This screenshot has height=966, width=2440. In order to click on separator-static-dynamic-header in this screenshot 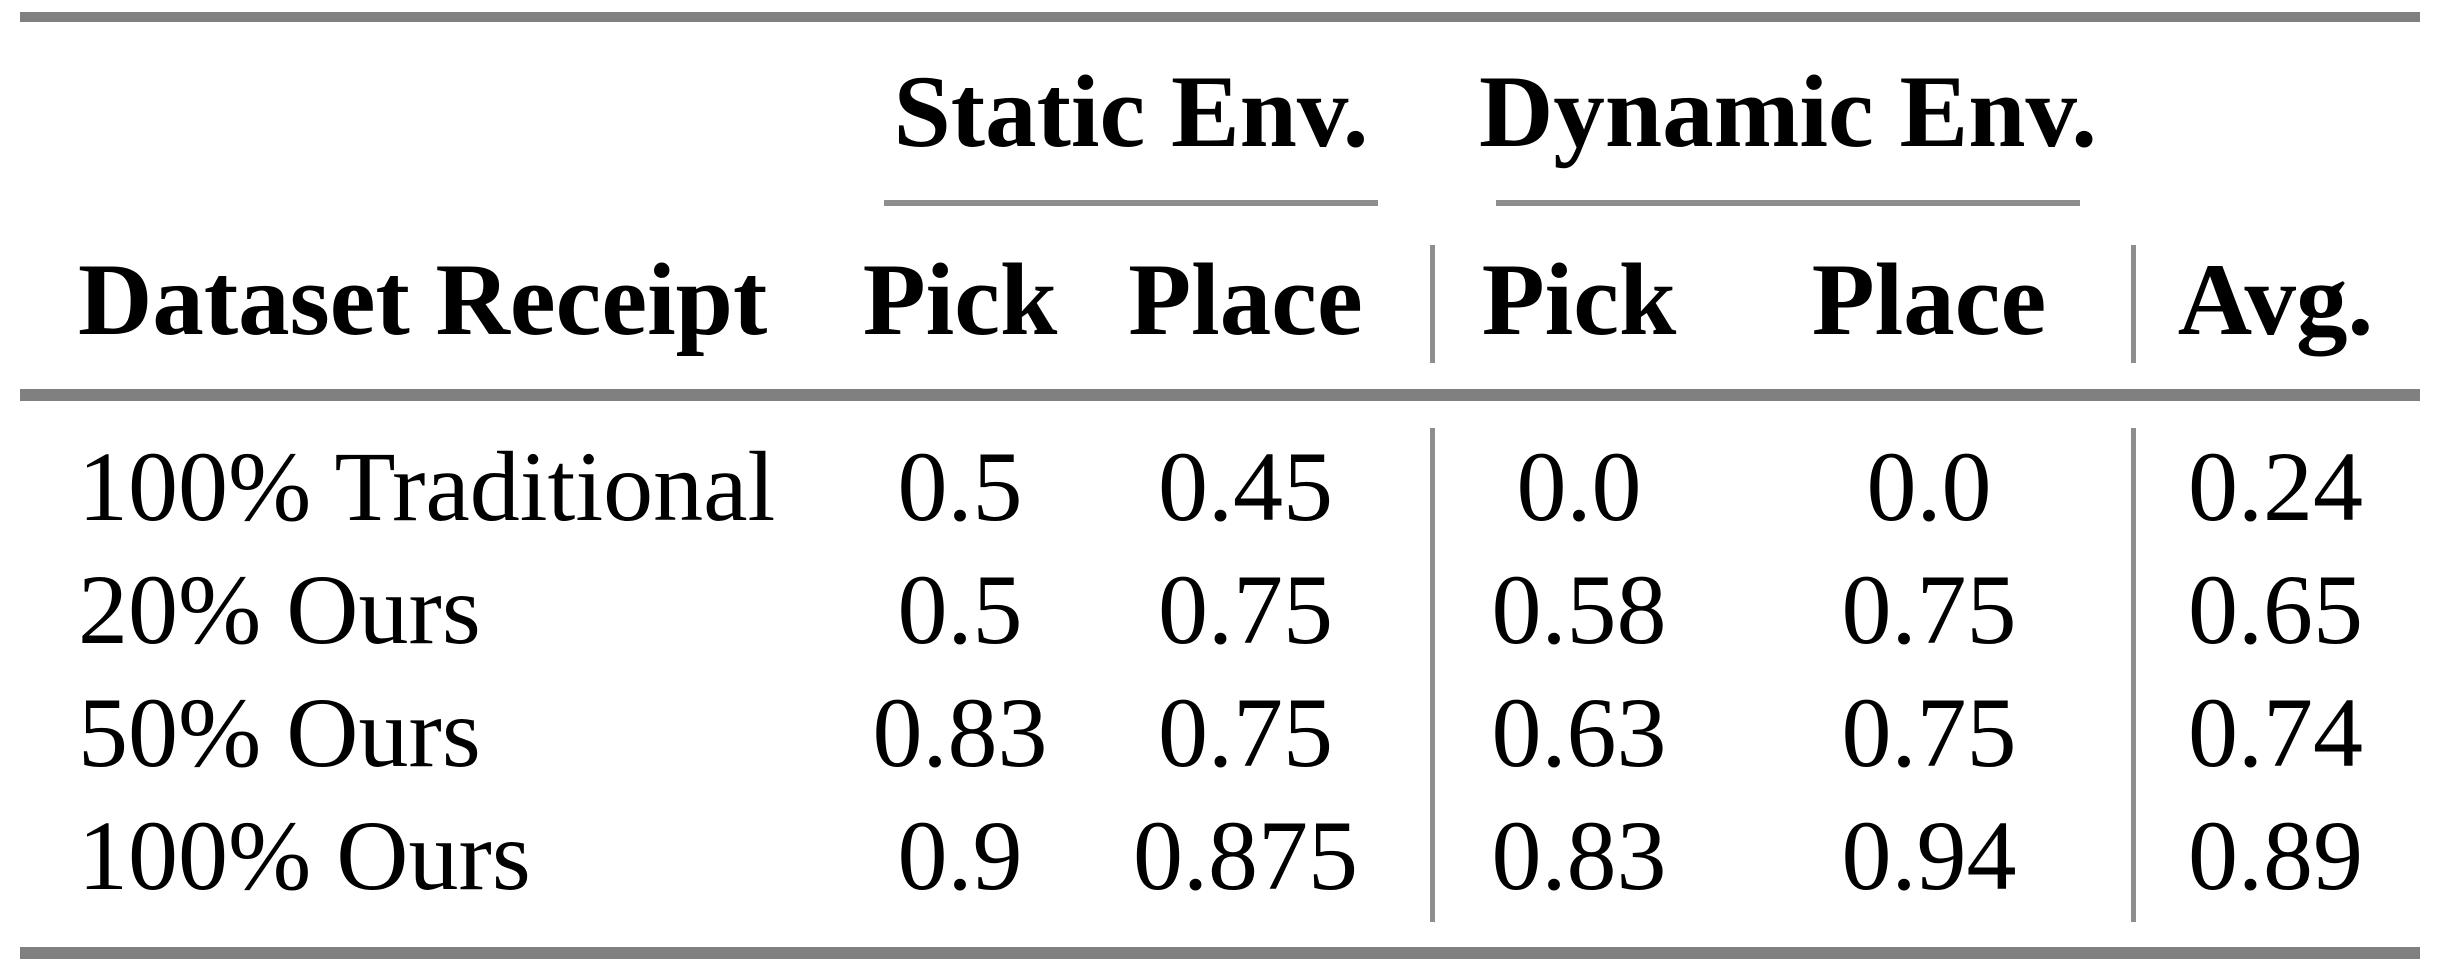, I will do `click(1432, 304)`.